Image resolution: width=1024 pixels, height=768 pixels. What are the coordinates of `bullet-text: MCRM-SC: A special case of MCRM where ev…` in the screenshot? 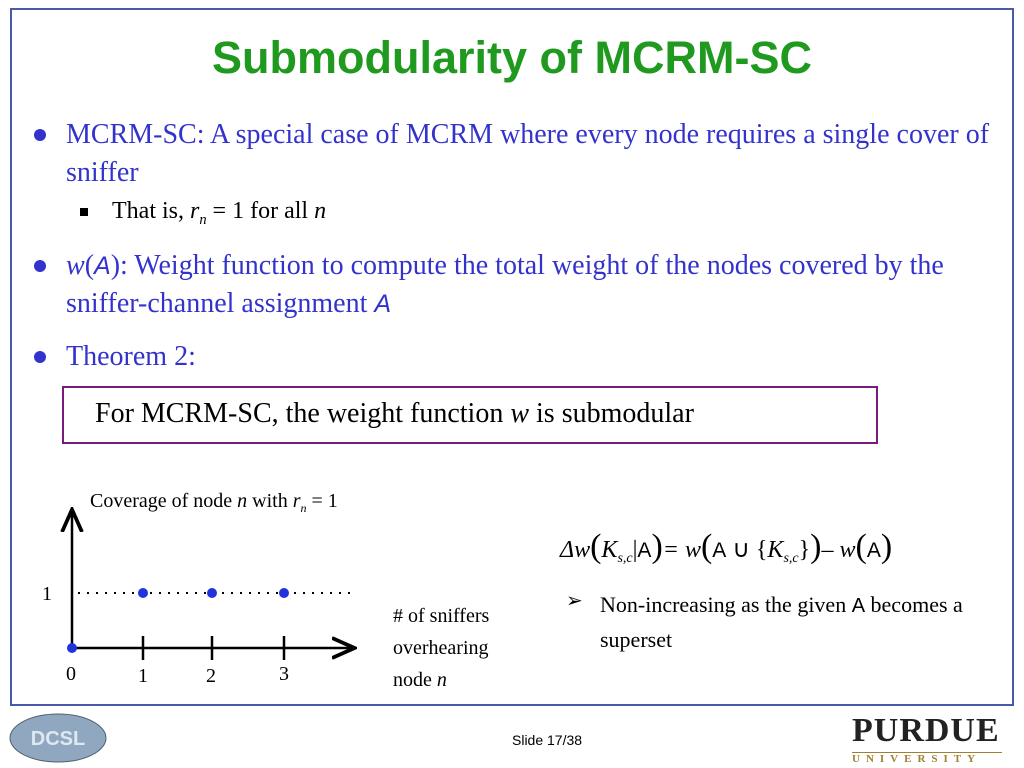 It's located at (531, 154).